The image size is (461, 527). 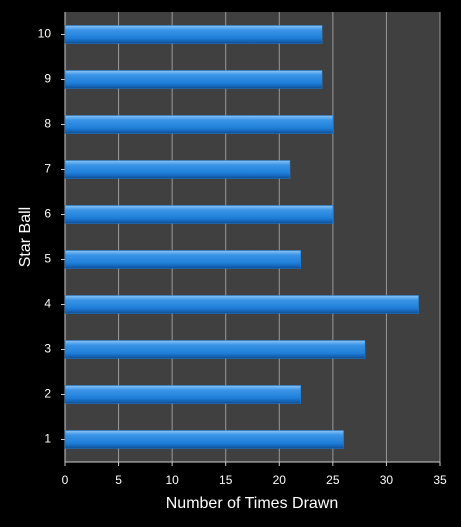 I want to click on y-axis-title: Star Ball, so click(x=25, y=237).